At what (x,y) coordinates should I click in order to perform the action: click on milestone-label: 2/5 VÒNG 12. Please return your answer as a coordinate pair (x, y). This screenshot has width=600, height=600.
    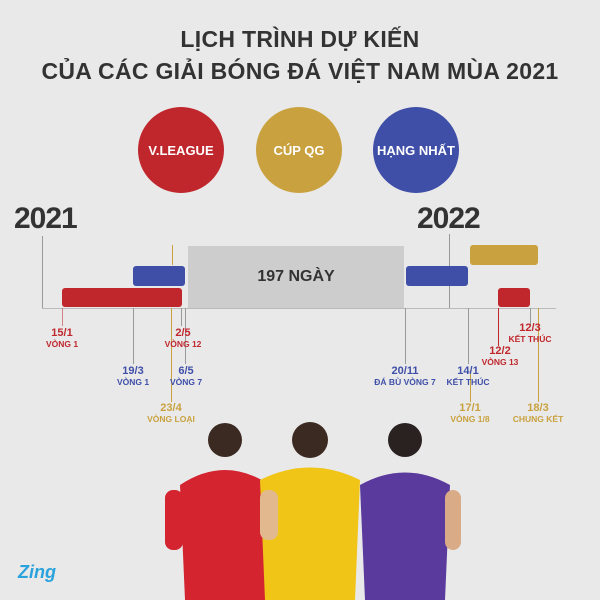
    Looking at the image, I should click on (183, 338).